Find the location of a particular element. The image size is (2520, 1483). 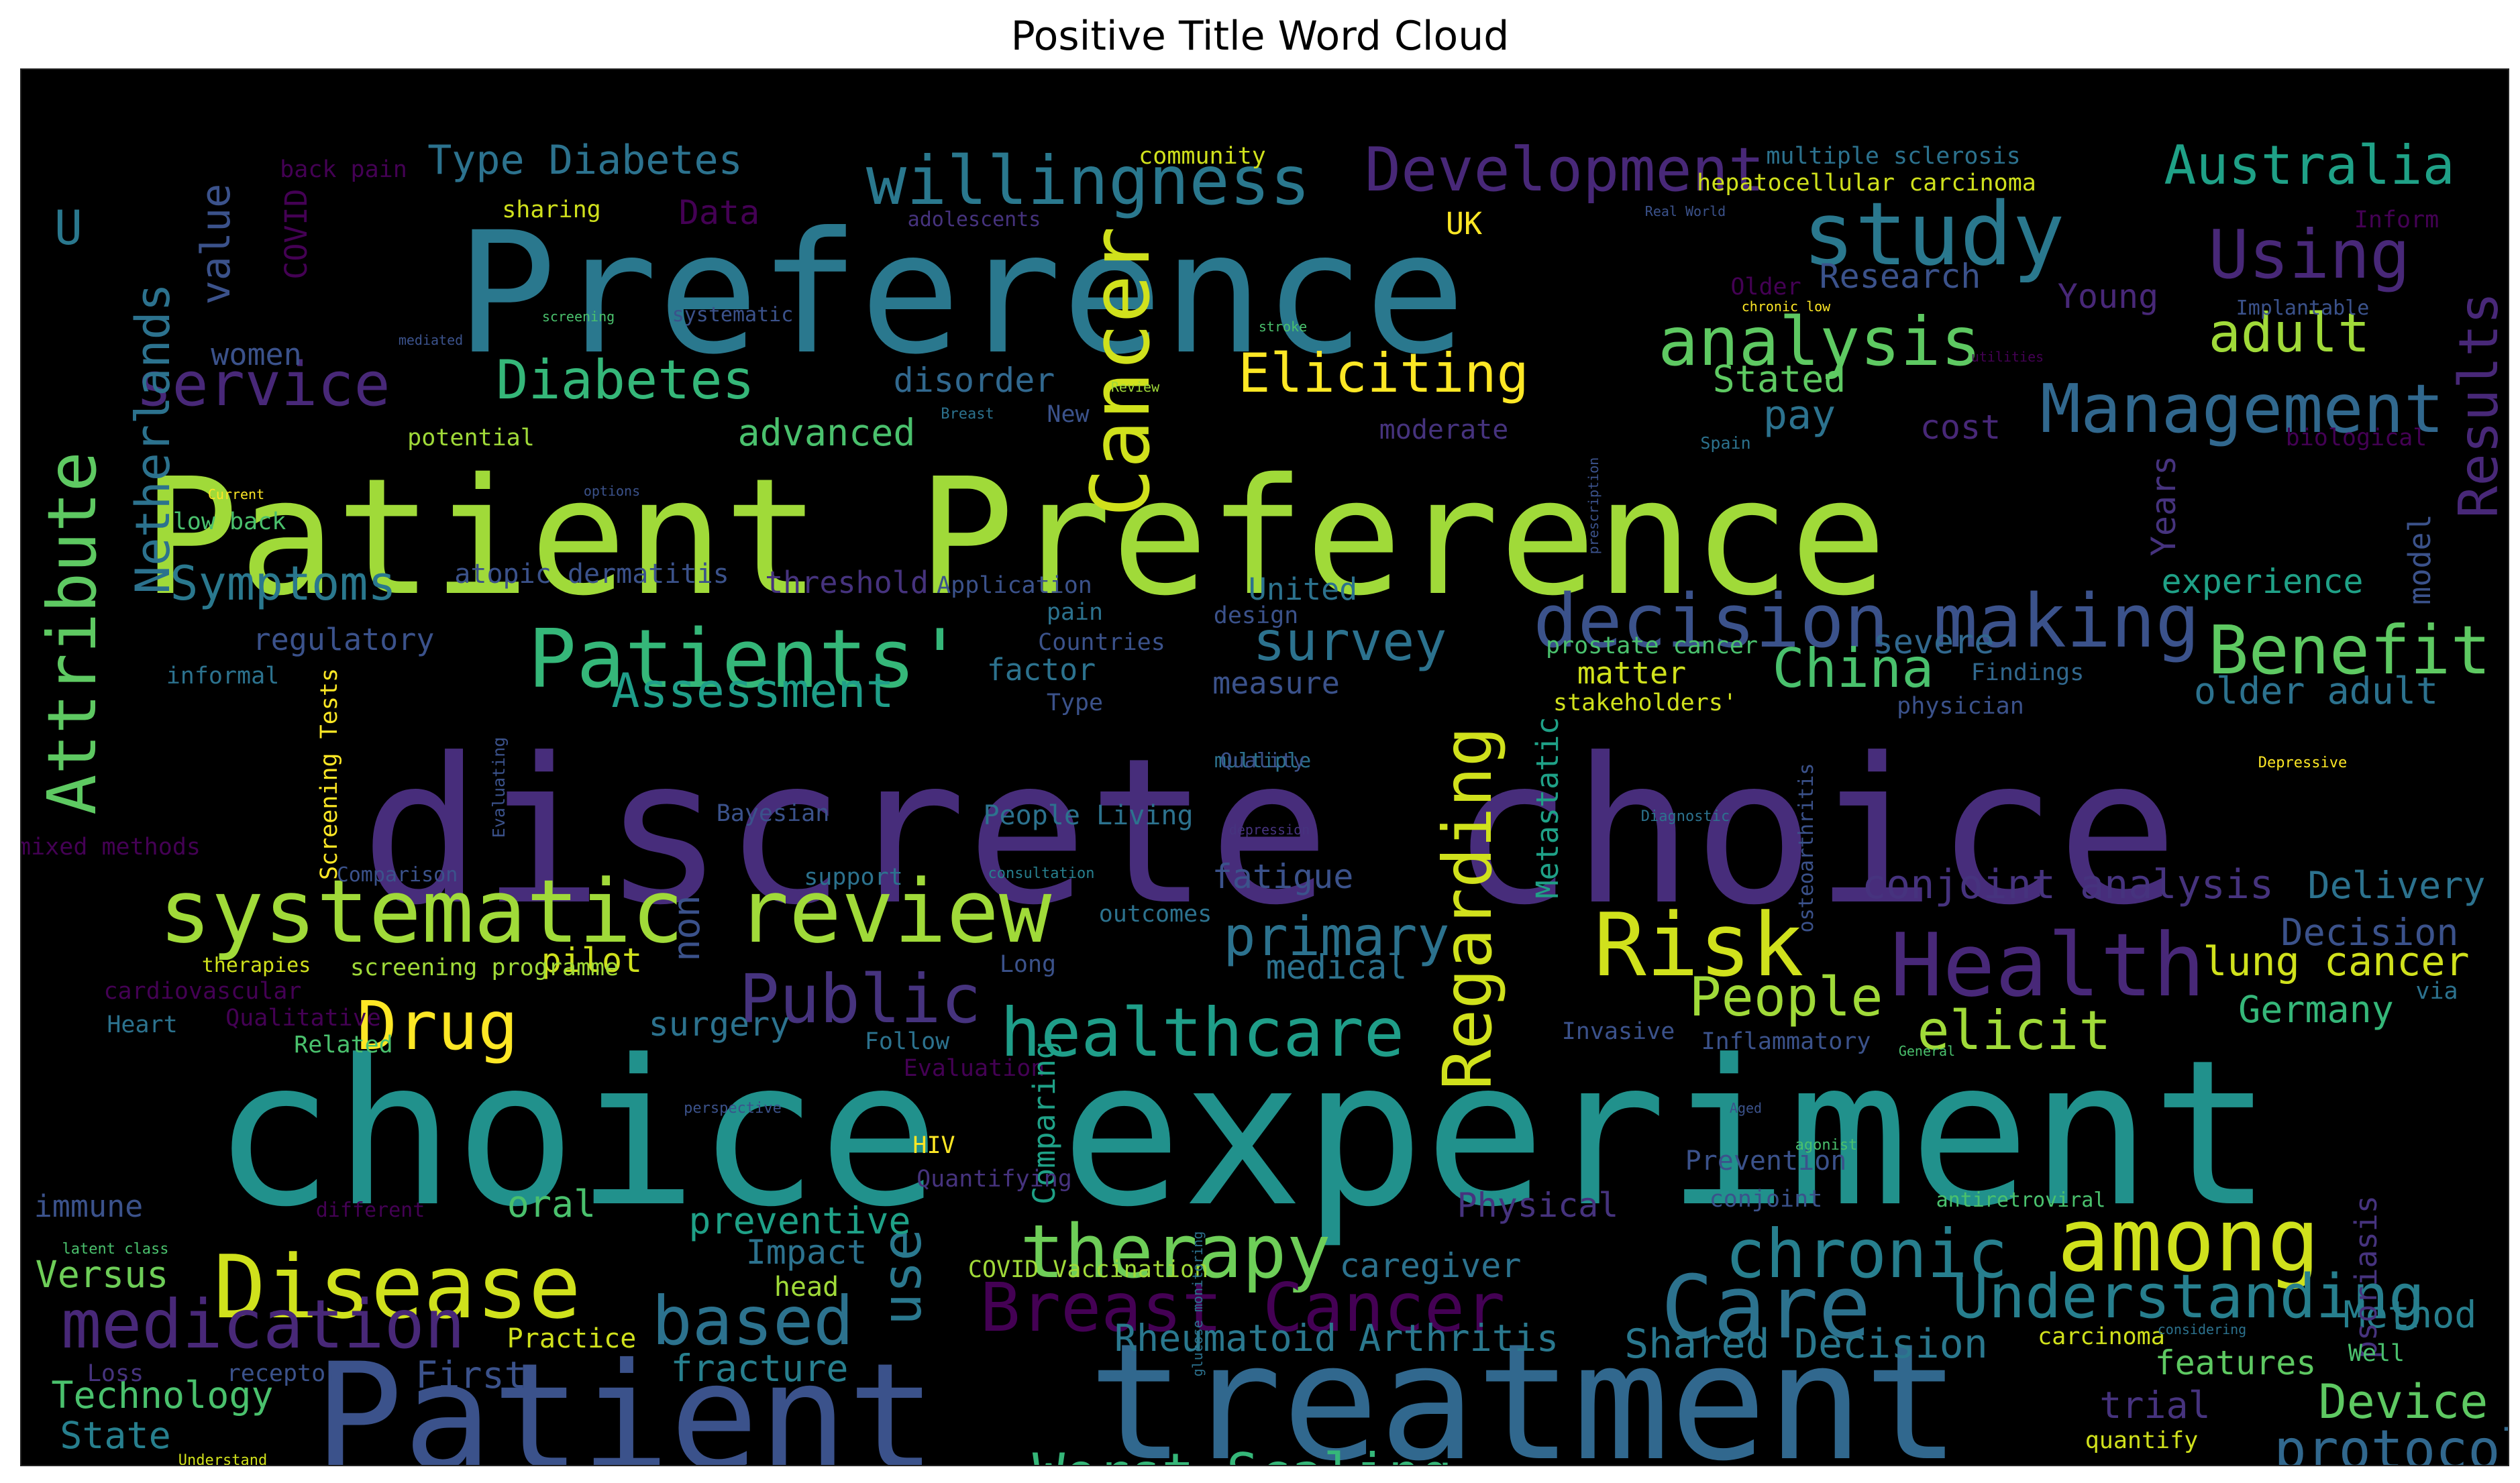

cloud-word: Type is located at coordinates (1075, 703).